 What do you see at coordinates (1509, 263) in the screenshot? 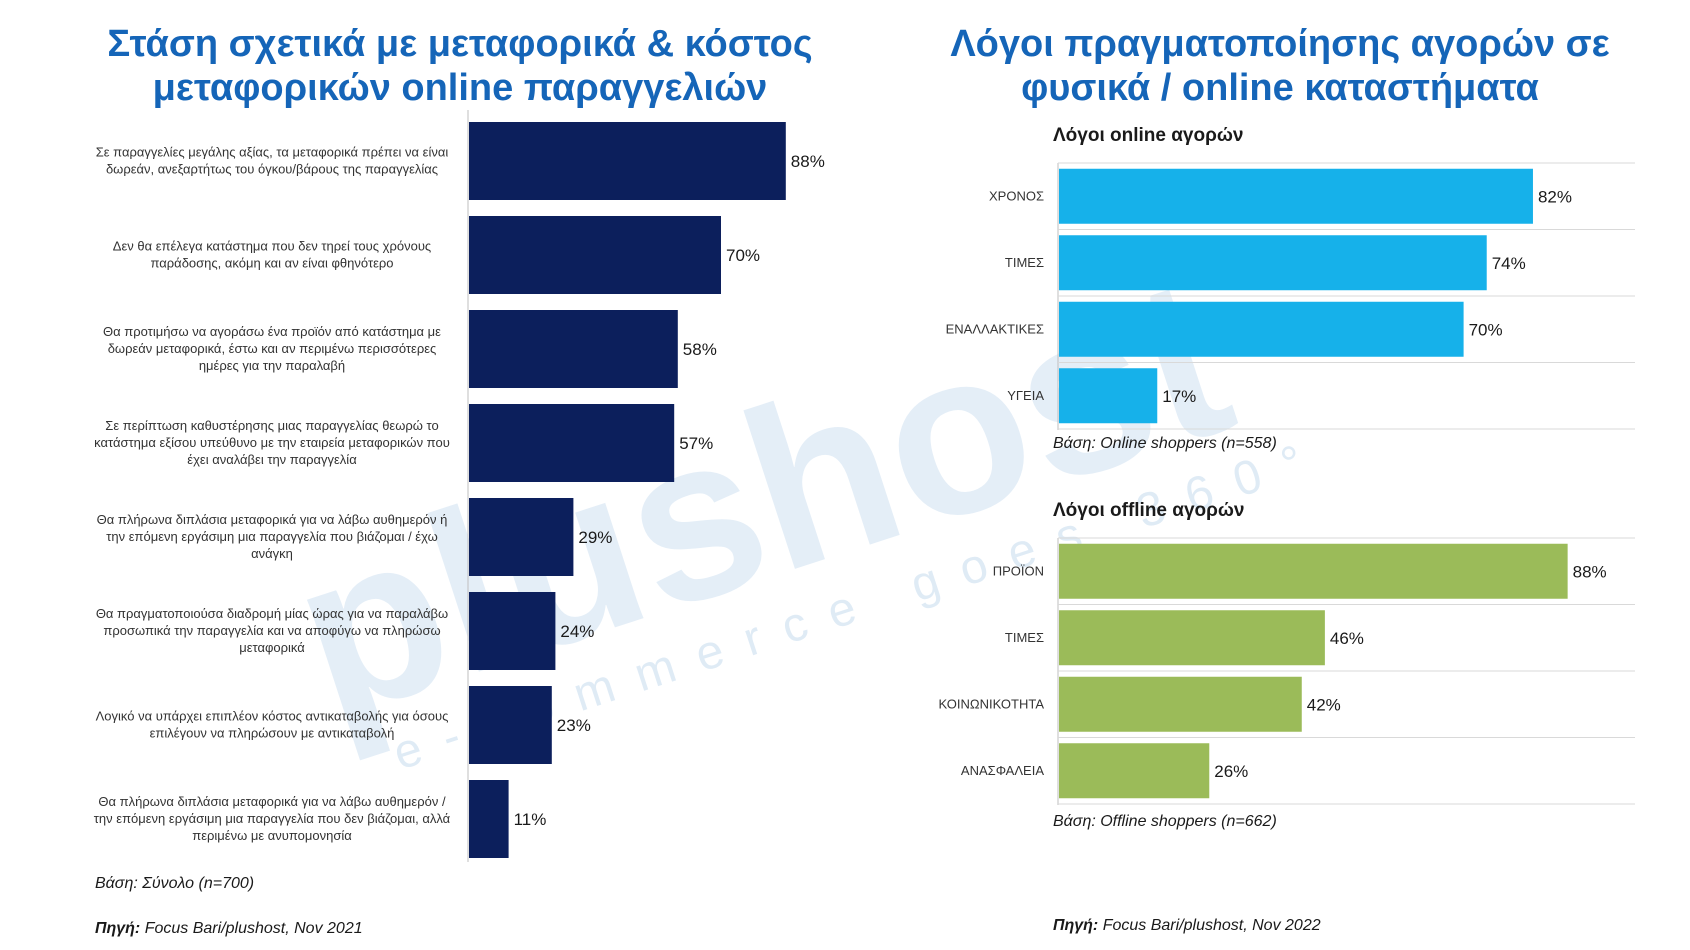
I see `online-value-label: 74%` at bounding box center [1509, 263].